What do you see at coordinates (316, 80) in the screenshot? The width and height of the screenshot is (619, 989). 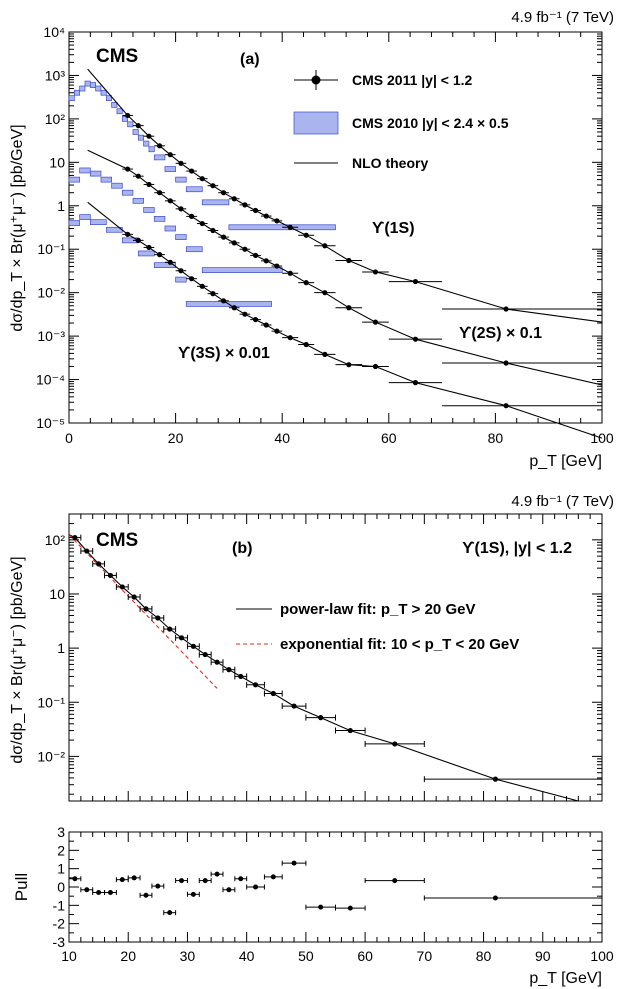 I see `legend-marker-2011-dot` at bounding box center [316, 80].